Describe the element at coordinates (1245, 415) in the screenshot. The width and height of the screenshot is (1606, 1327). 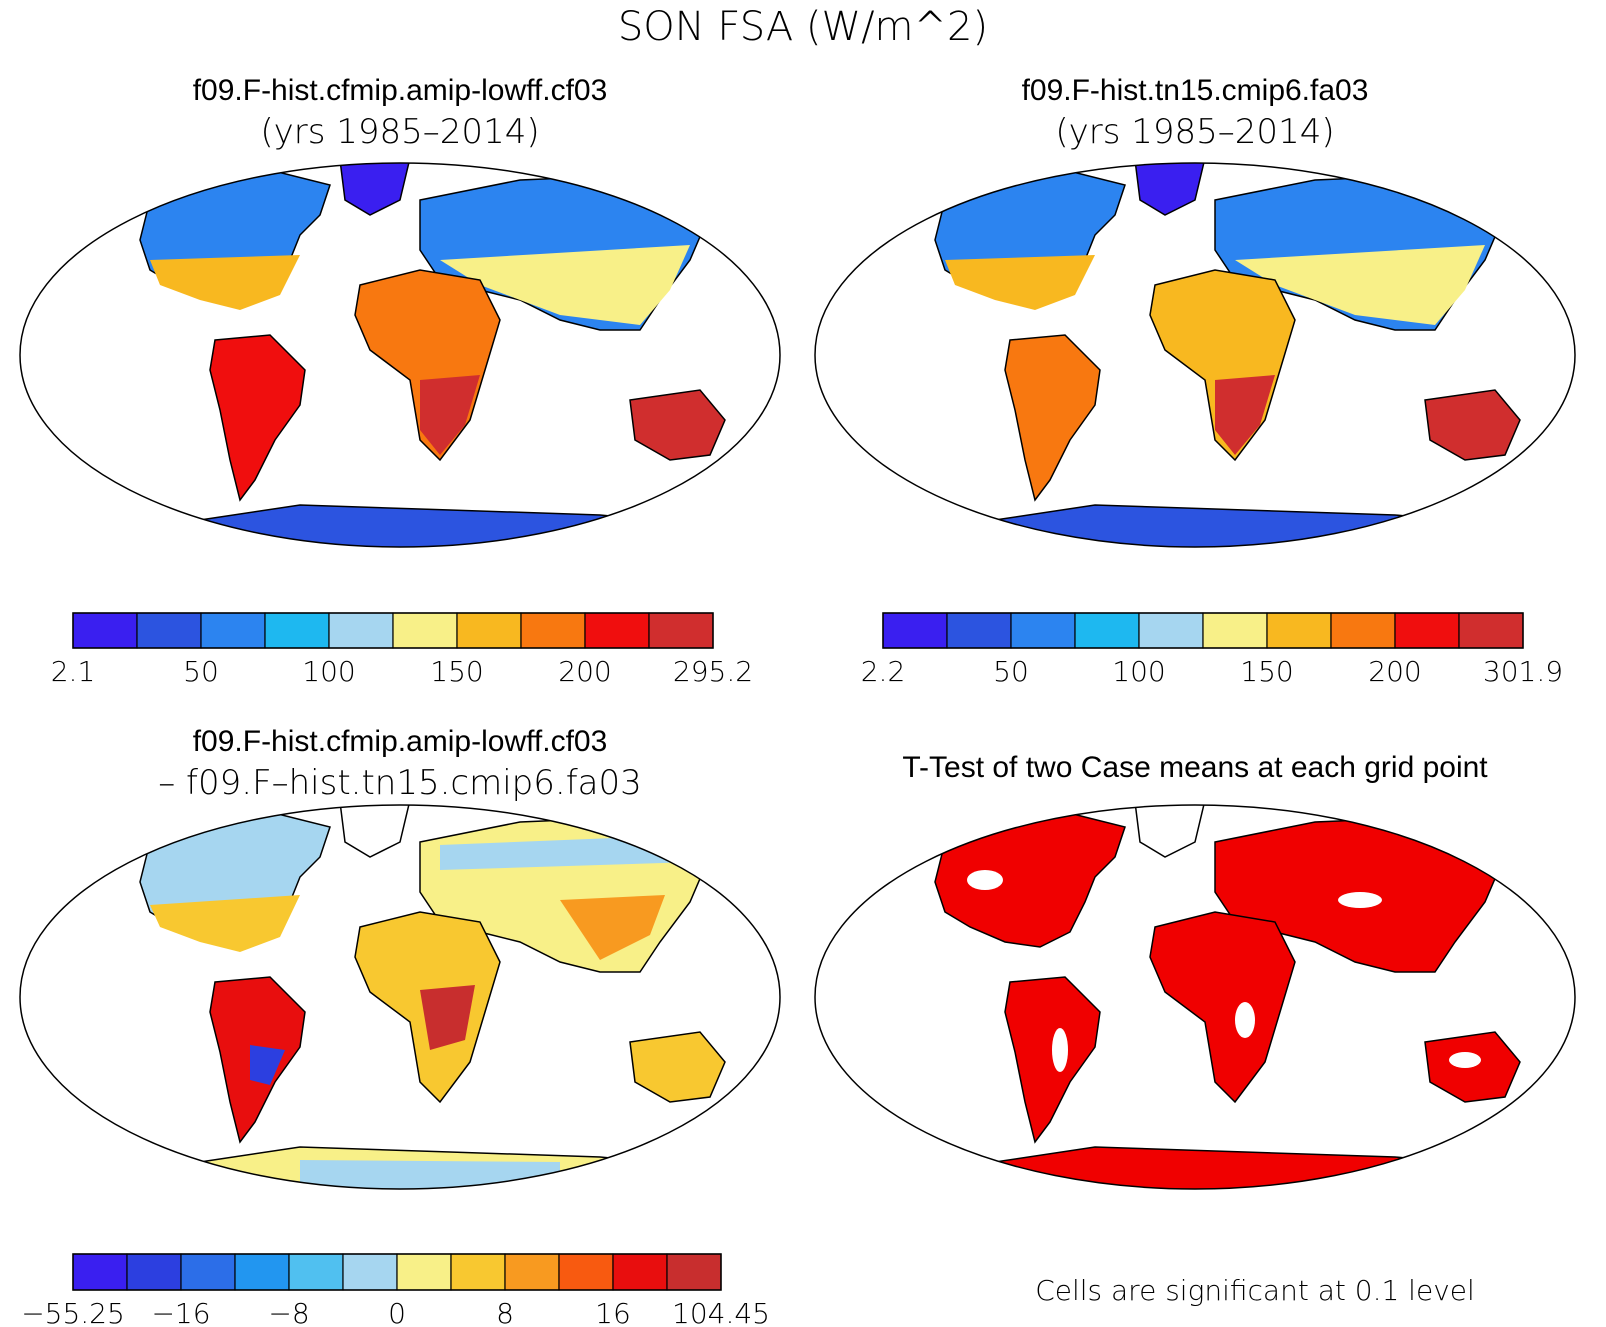
I see `land-africa-south` at that location.